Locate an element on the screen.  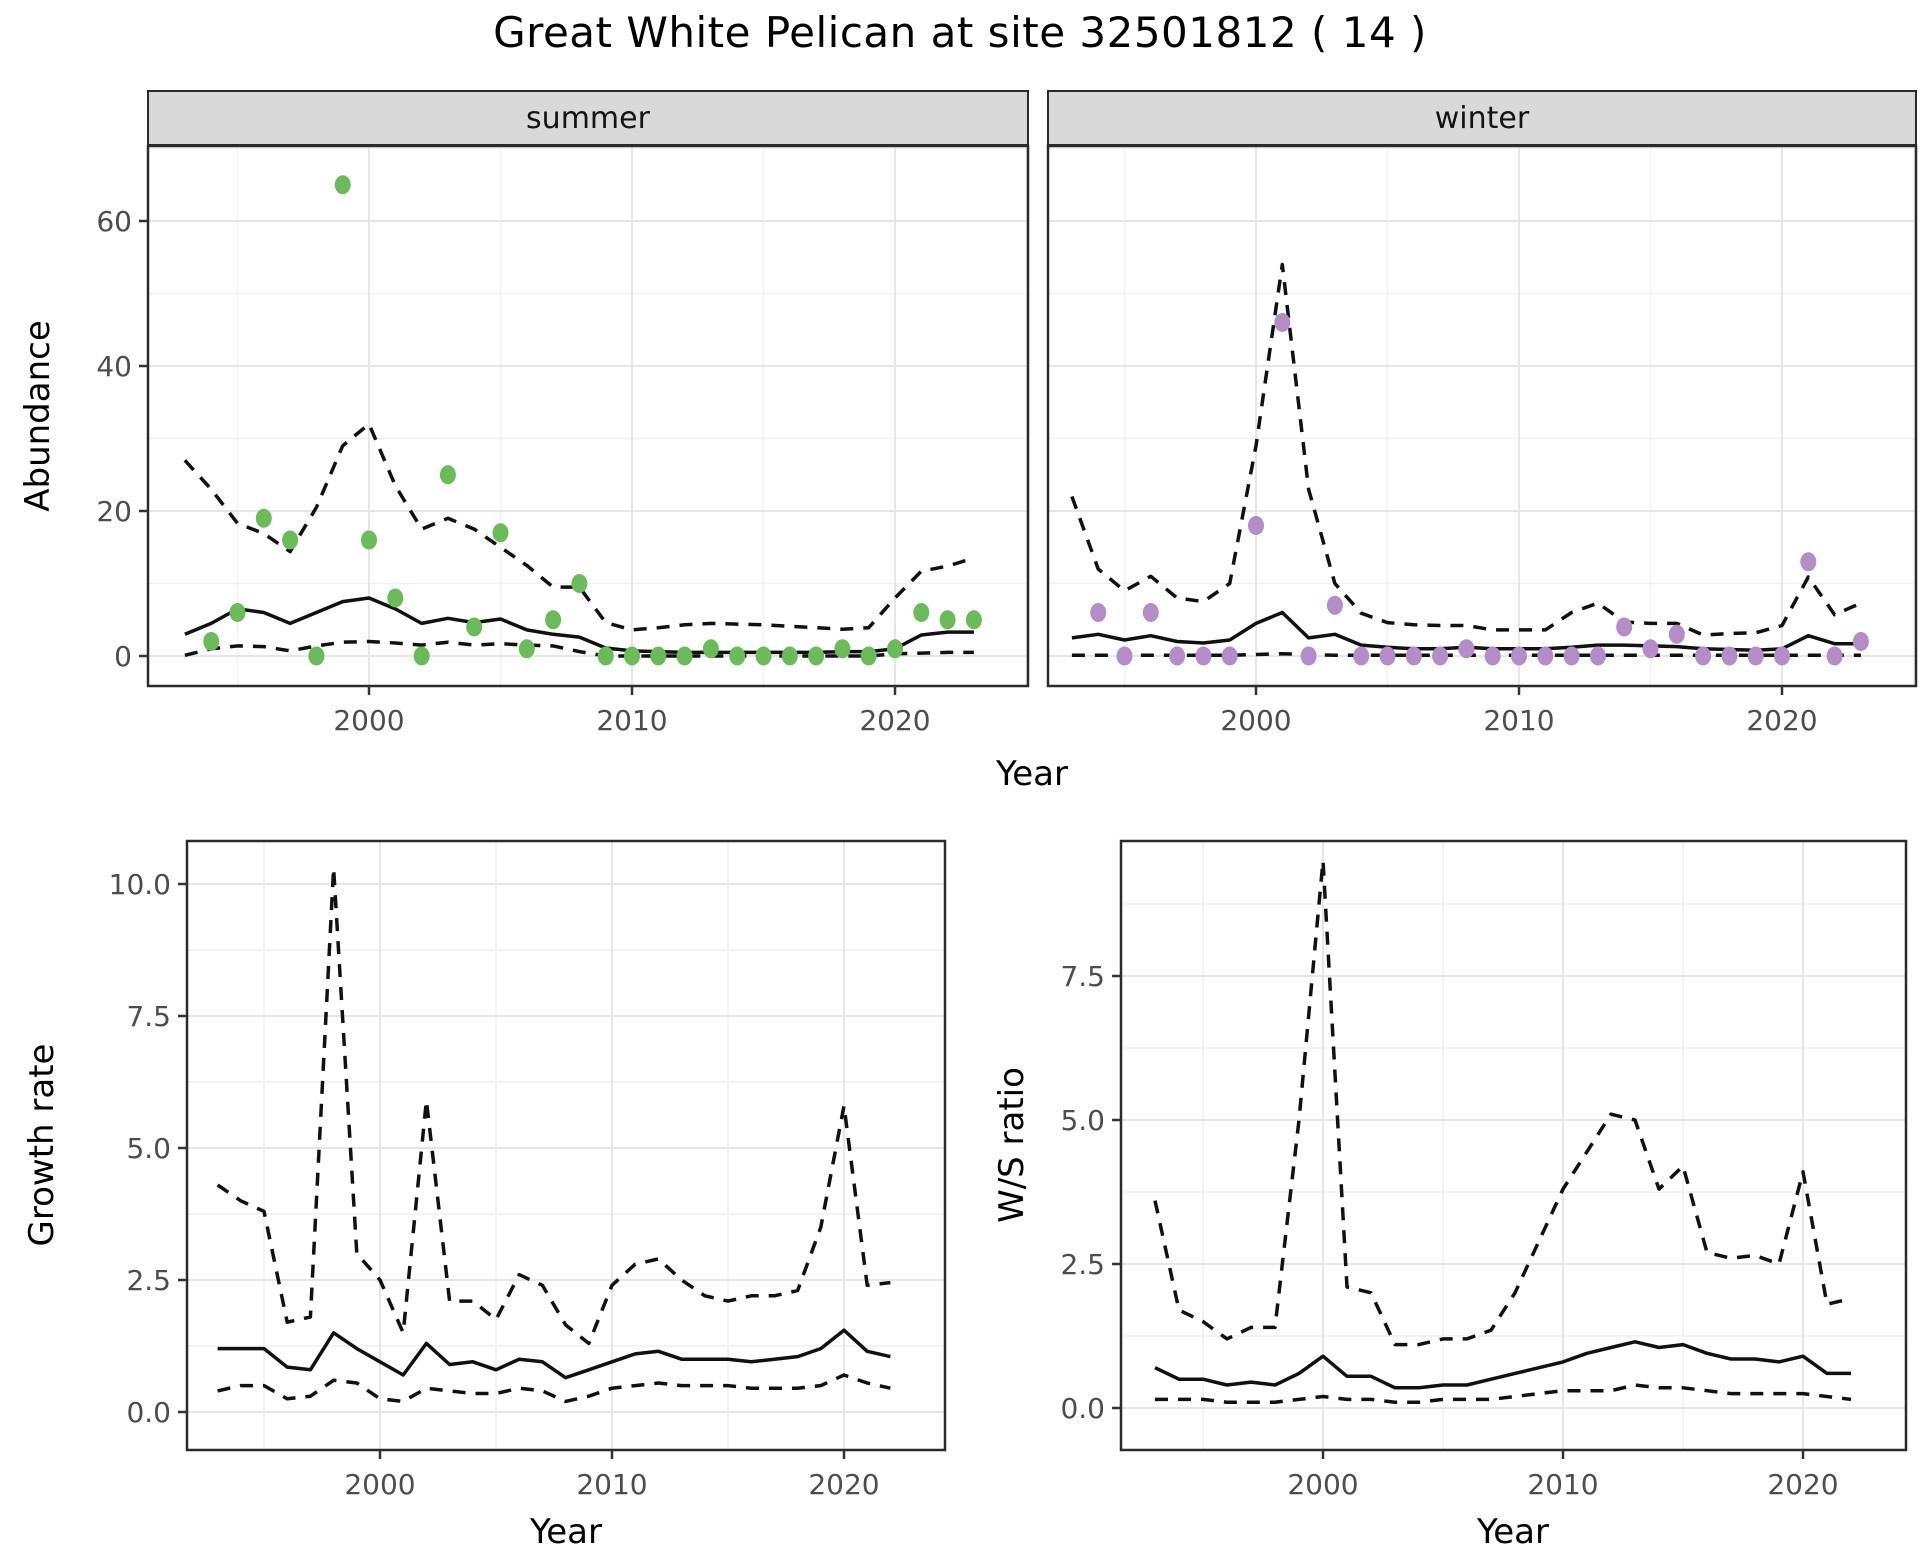
y-tick-label: 20 is located at coordinates (114, 511).